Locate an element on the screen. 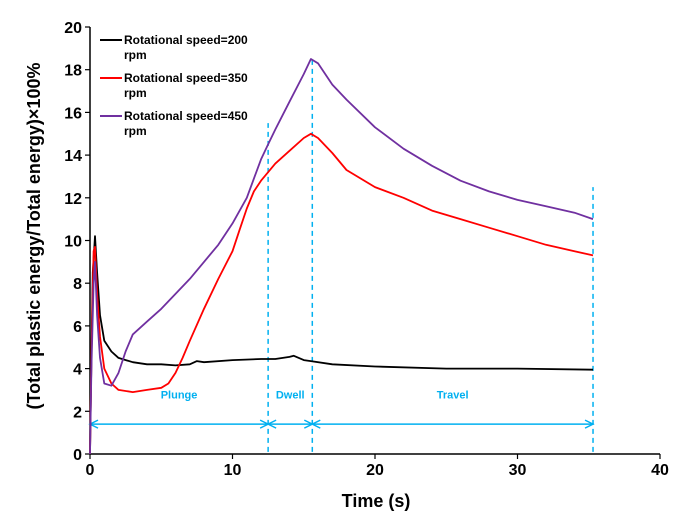 This screenshot has height=523, width=700. y-tick-label: 16 is located at coordinates (73, 113).